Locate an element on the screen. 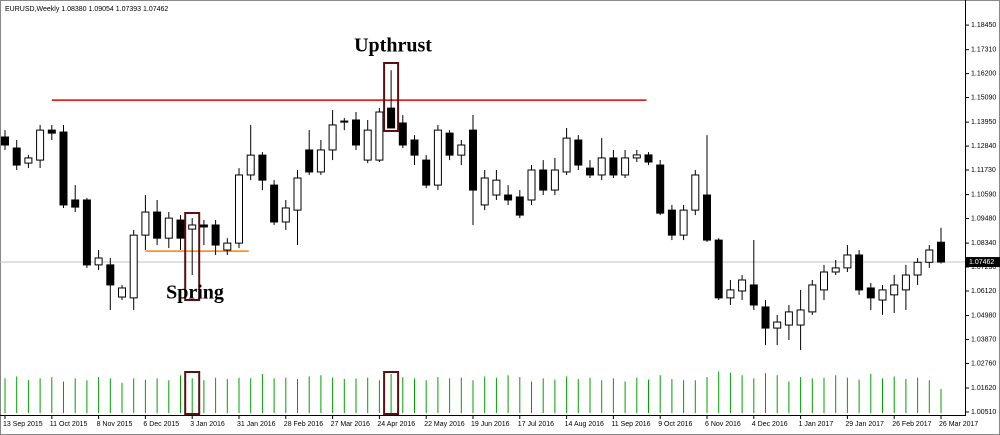 This screenshot has width=1000, height=435. y-tick-label: 1.03870 is located at coordinates (983, 339).